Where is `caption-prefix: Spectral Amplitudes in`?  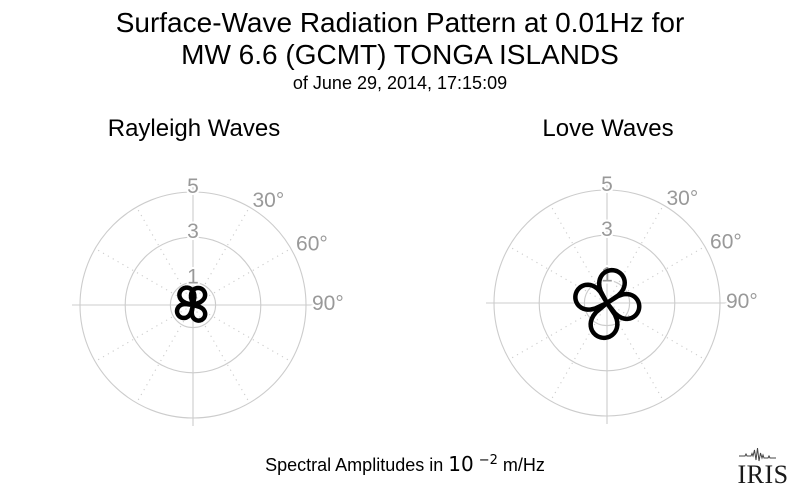
caption-prefix: Spectral Amplitudes in is located at coordinates (354, 465).